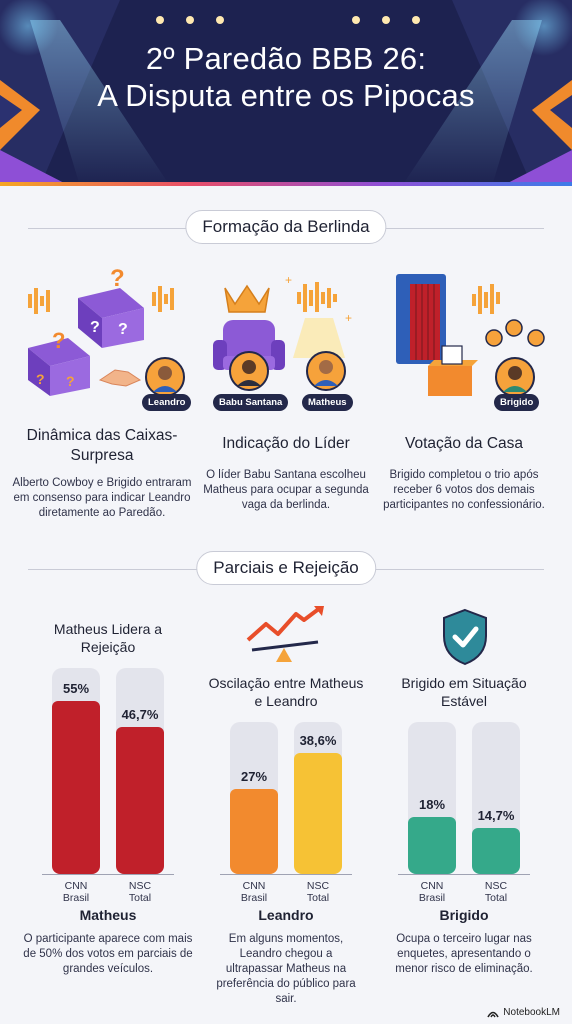 Image resolution: width=572 pixels, height=1024 pixels. Describe the element at coordinates (286, 58) in the screenshot. I see `title-line-1: 2º Paredão BBB 26:` at that location.